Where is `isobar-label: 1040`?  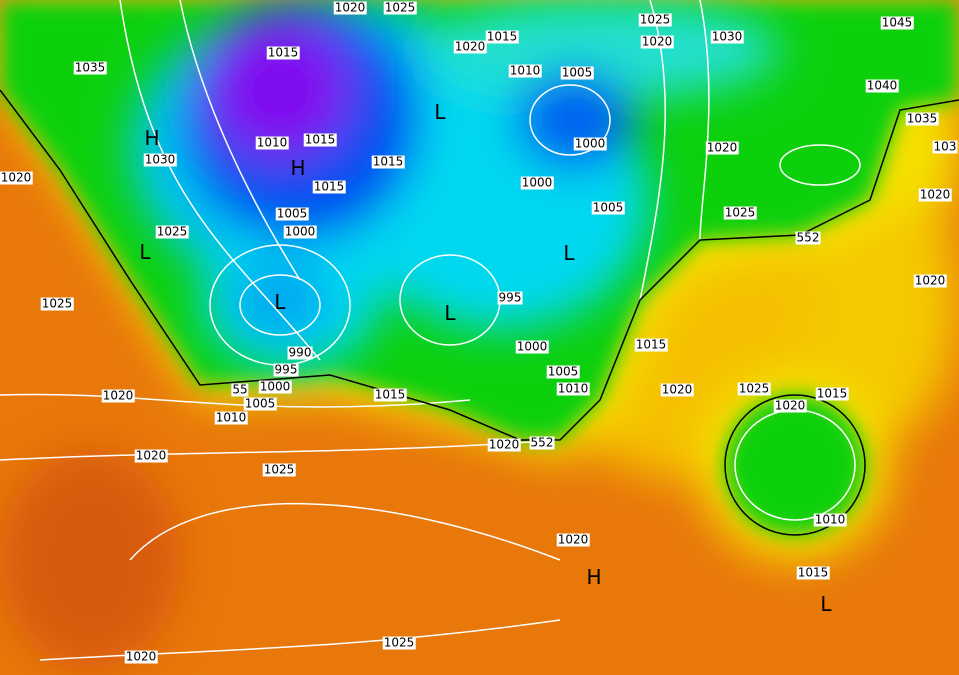 isobar-label: 1040 is located at coordinates (882, 85).